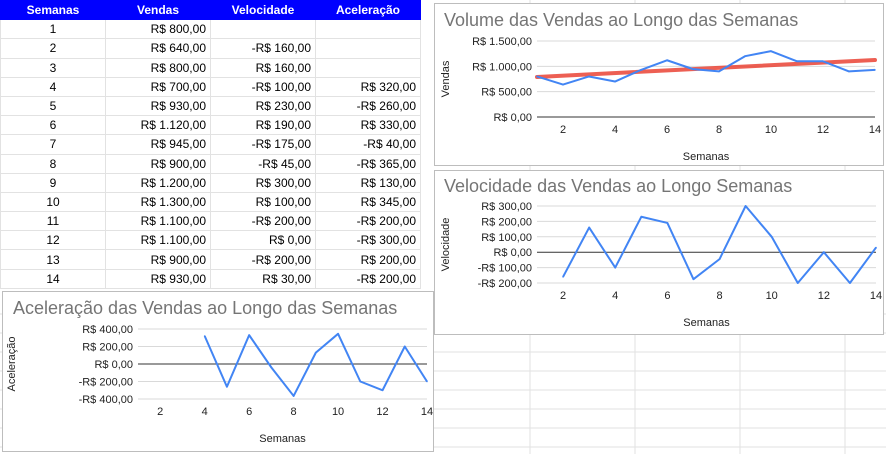 The width and height of the screenshot is (886, 454). I want to click on table-cell: R$ 30,00, so click(263, 278).